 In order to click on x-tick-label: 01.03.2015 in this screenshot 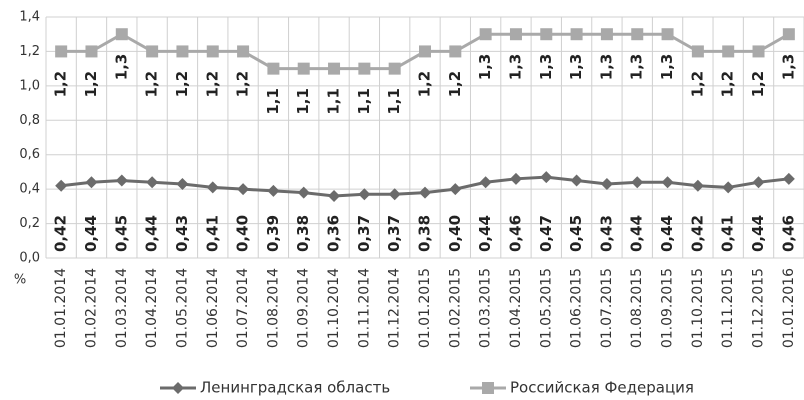, I will do `click(486, 308)`.